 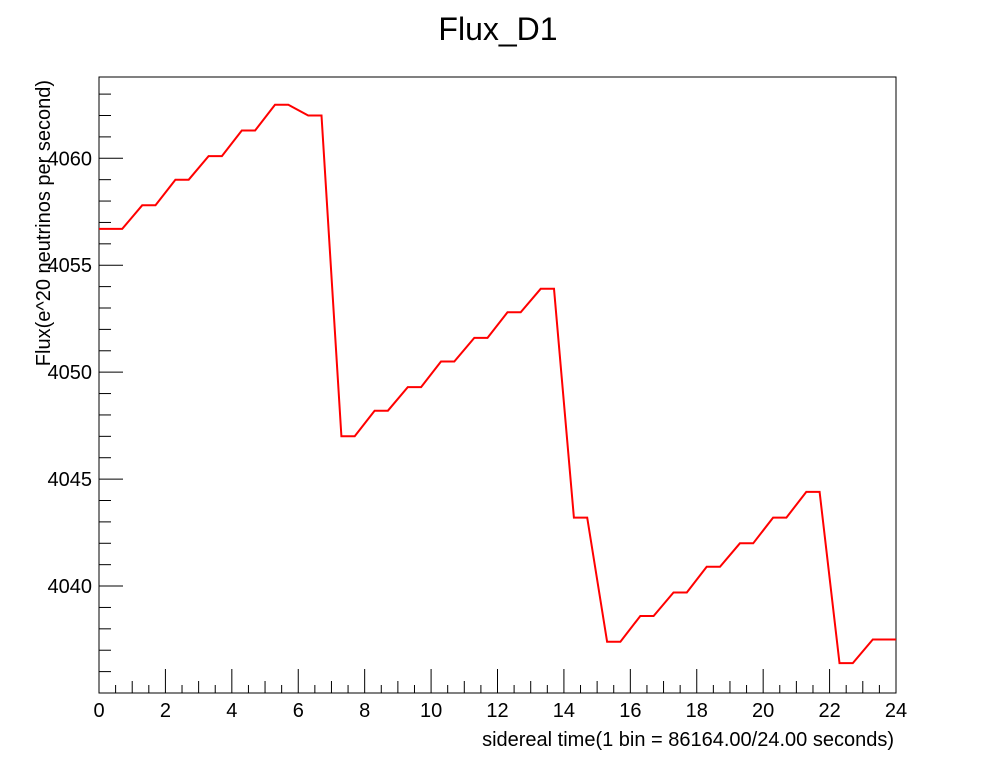 I want to click on x-tick-label: 18, so click(x=697, y=711).